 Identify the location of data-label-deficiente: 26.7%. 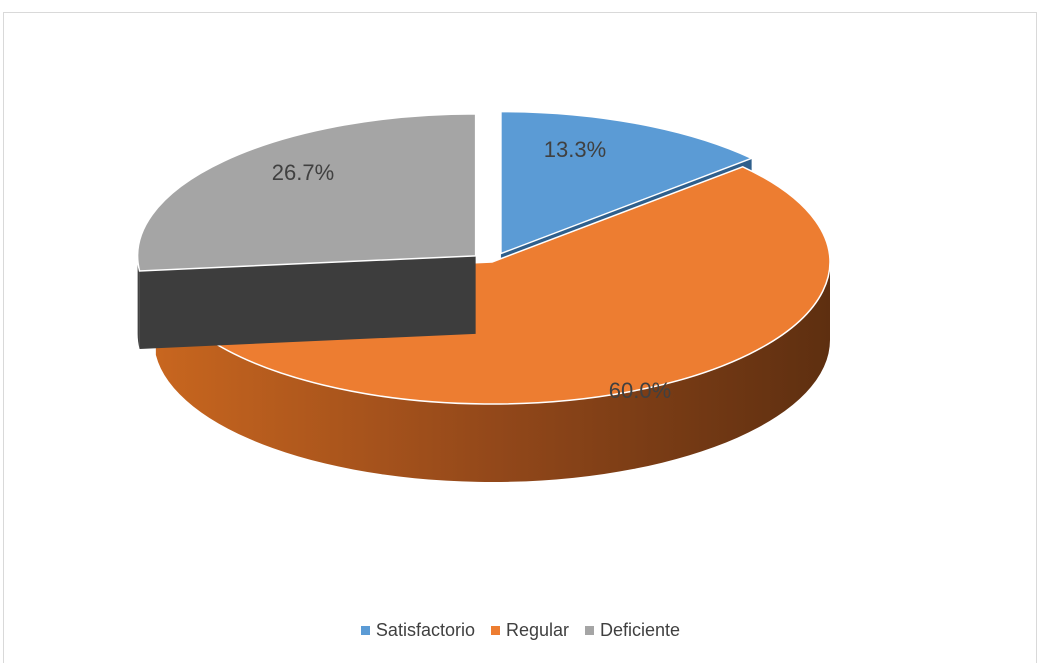
(303, 172).